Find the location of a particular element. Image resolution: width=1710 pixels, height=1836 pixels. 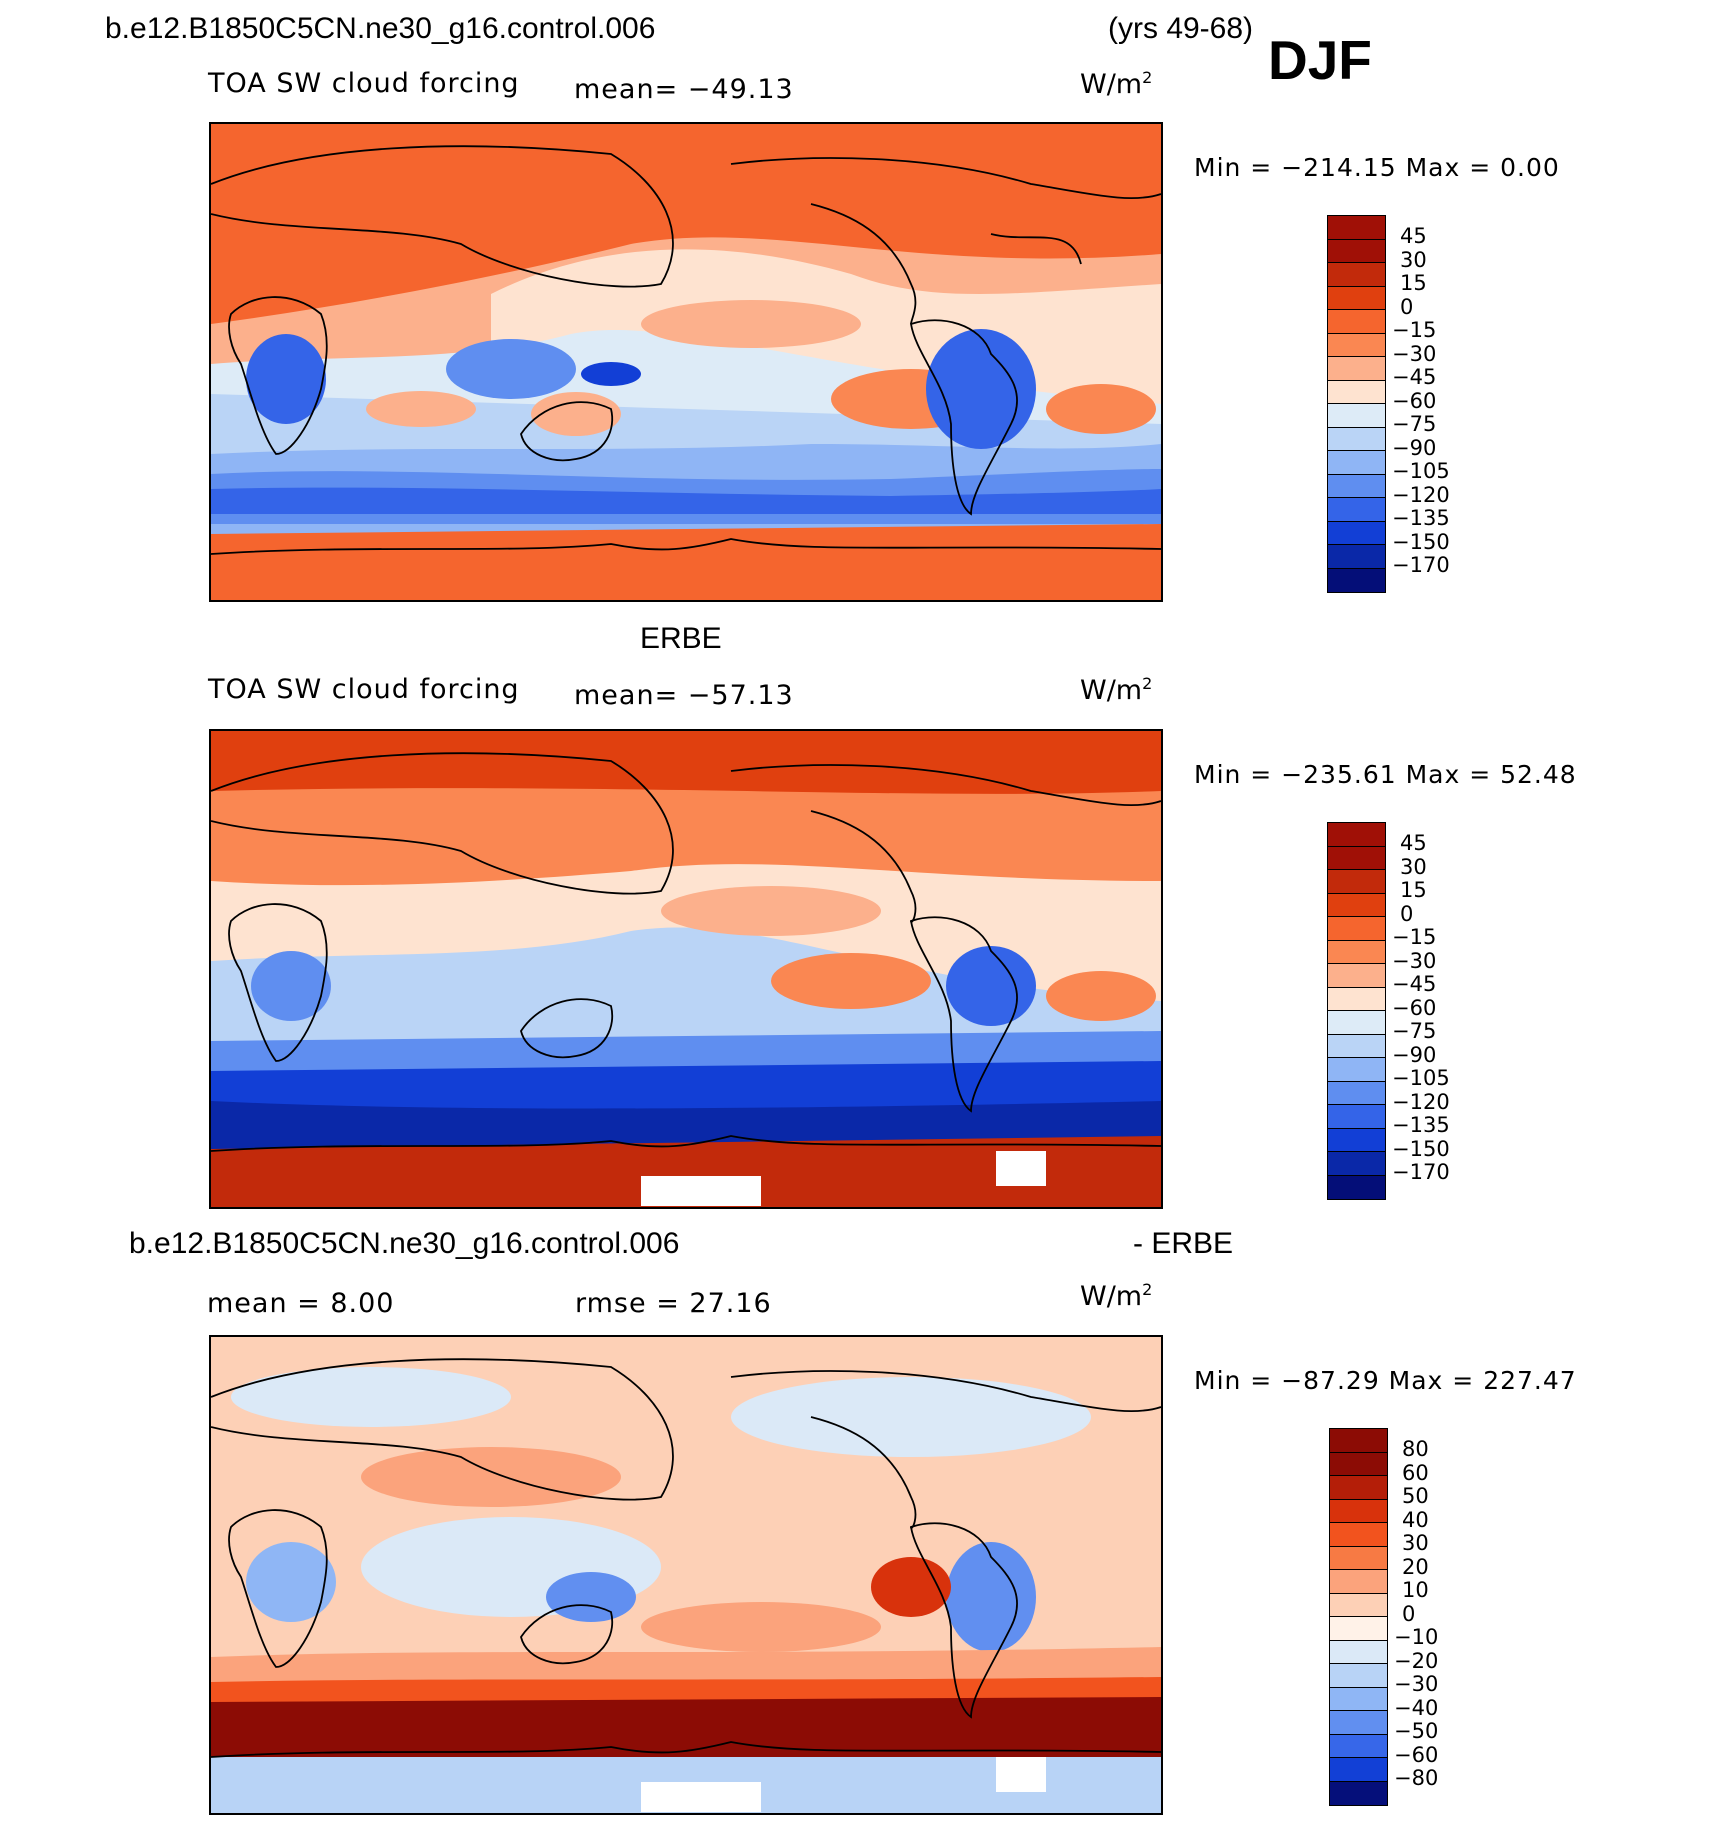

colorbar-tick-label: −75 is located at coordinates (1414, 1031).